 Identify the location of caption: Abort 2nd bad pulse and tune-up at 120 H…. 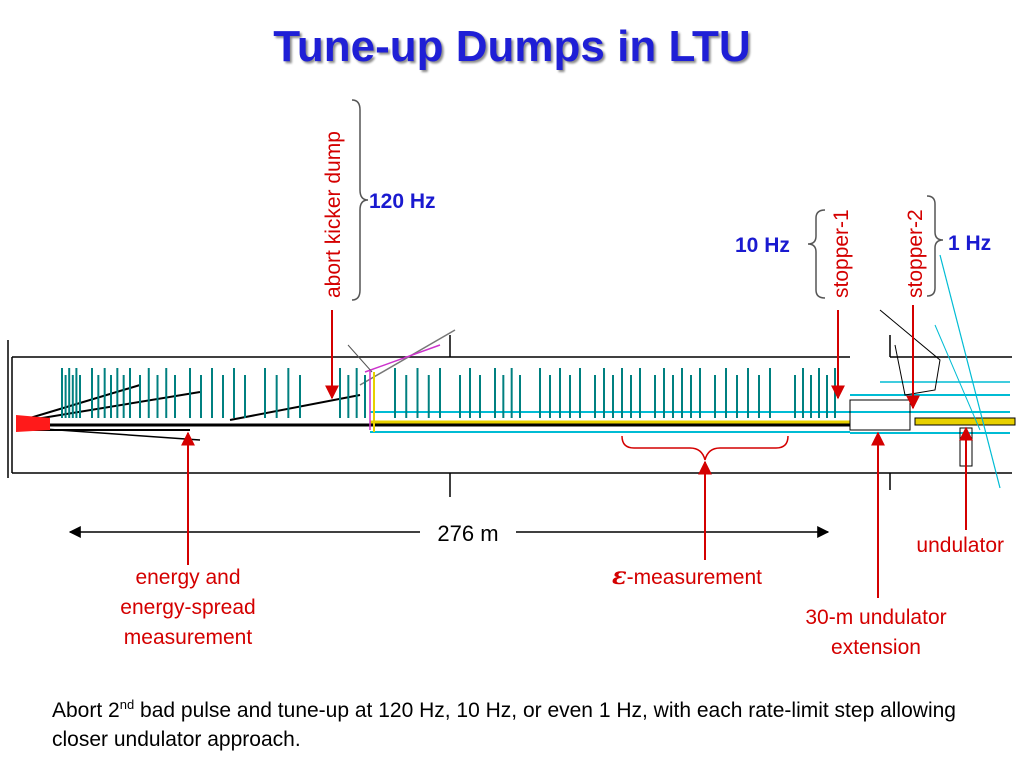
(517, 722).